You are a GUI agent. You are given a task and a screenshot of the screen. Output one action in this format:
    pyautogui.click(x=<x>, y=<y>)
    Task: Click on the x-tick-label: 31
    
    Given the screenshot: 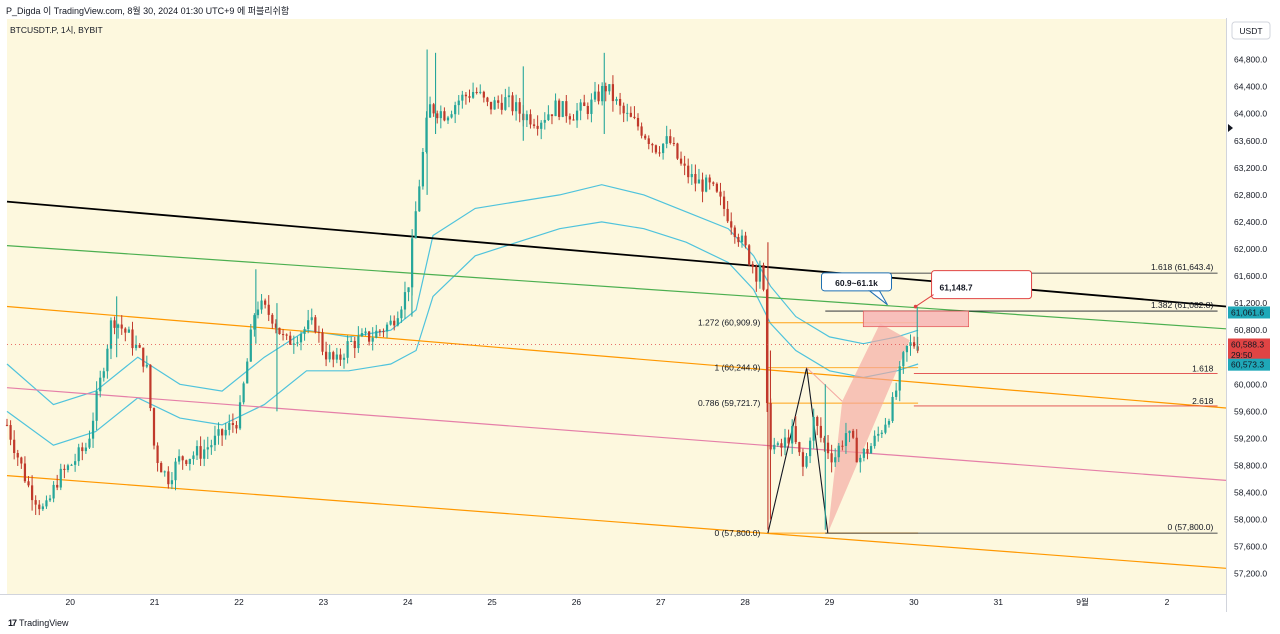 What is the action you would take?
    pyautogui.click(x=998, y=602)
    